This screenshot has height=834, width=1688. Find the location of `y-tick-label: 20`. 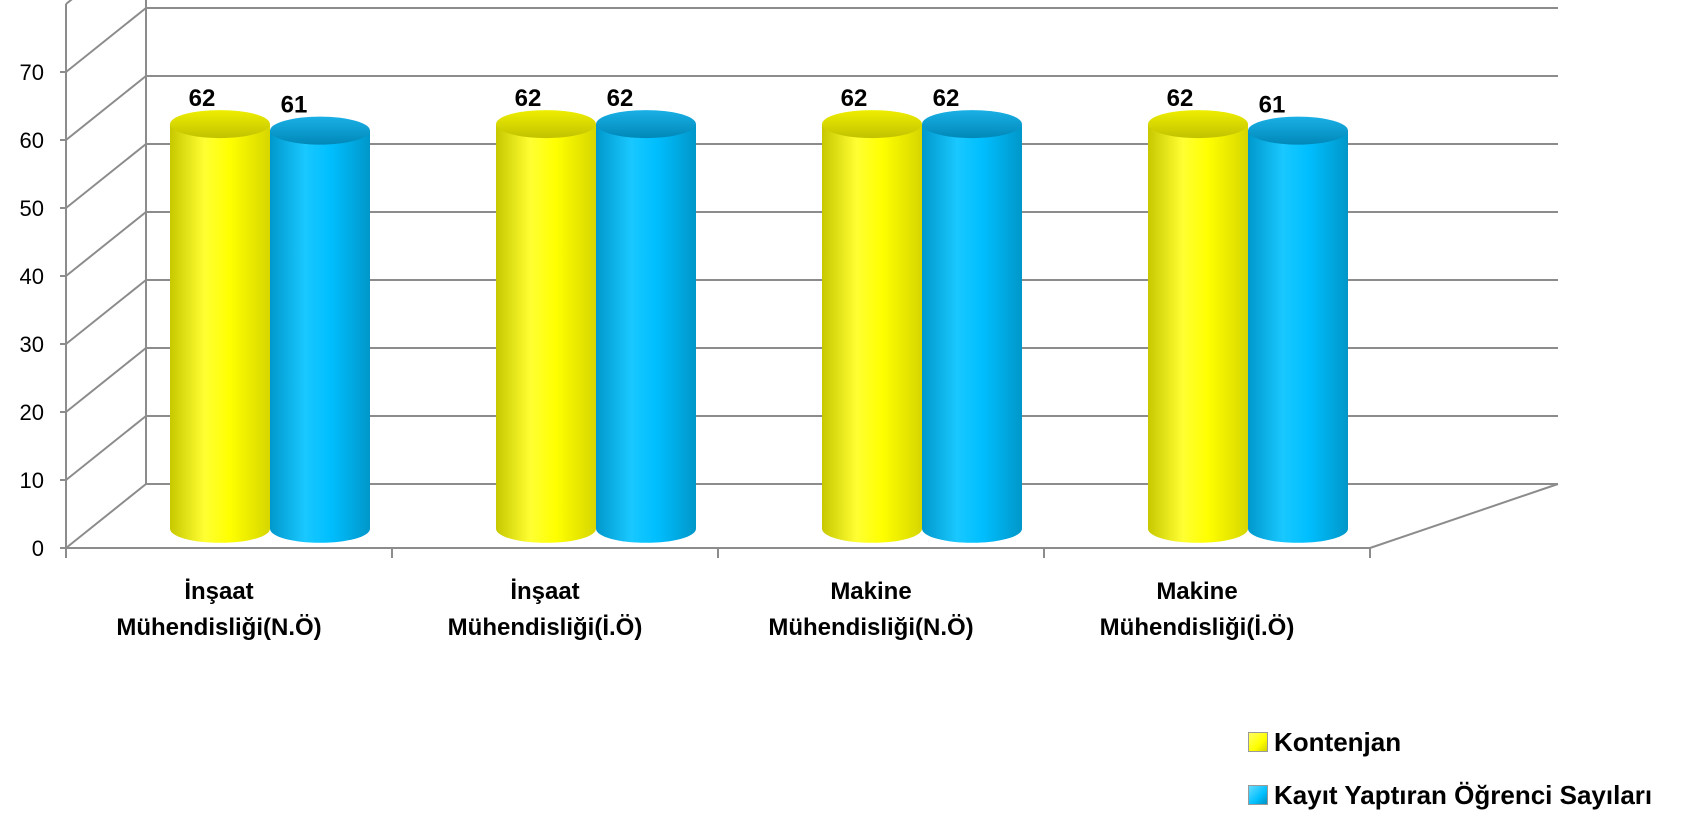

y-tick-label: 20 is located at coordinates (32, 412).